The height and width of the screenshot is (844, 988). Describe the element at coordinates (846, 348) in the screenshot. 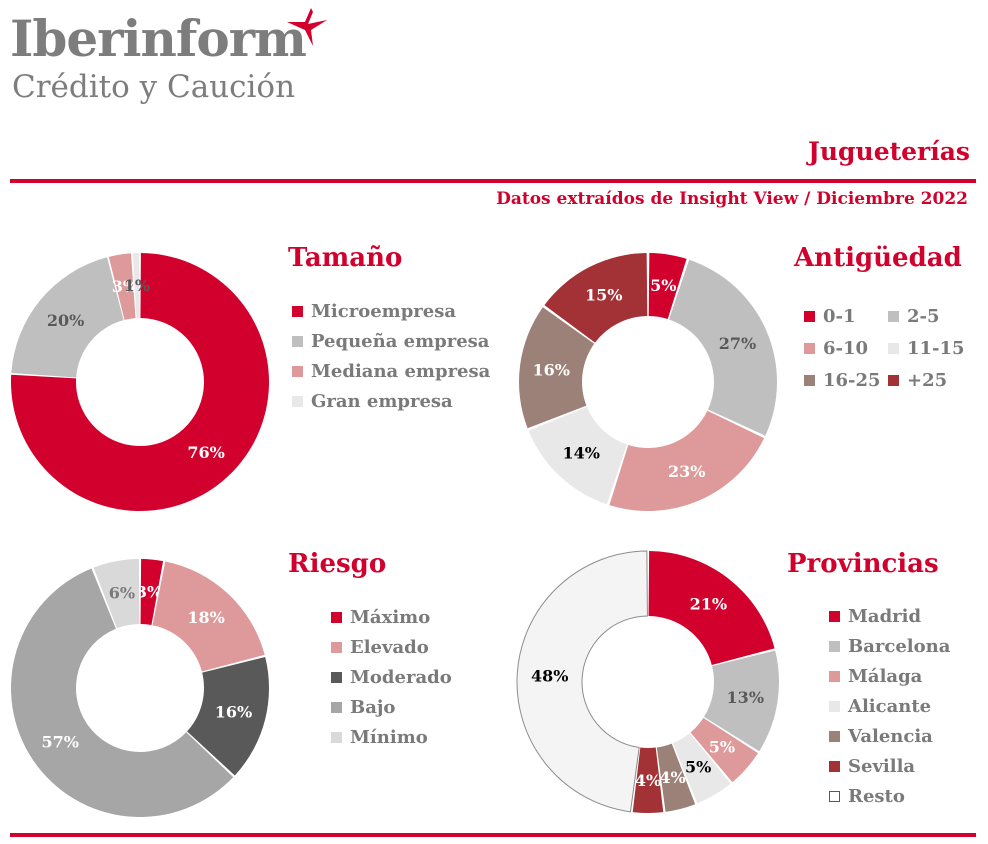

I see `legend-label: 6-10` at that location.